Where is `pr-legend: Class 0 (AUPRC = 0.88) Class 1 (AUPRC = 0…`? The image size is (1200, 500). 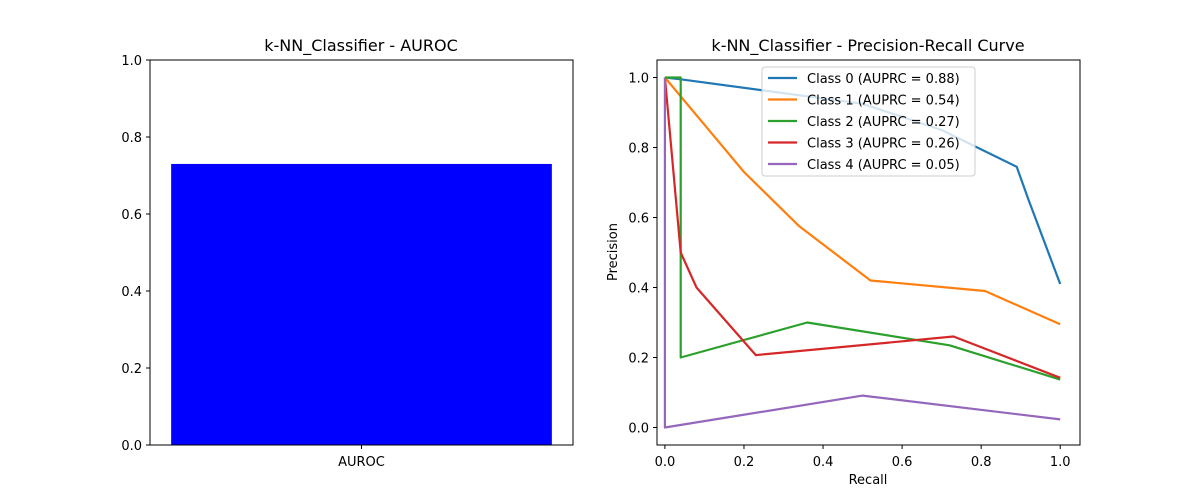 pr-legend: Class 0 (AUPRC = 0.88) Class 1 (AUPRC = 0… is located at coordinates (868, 121).